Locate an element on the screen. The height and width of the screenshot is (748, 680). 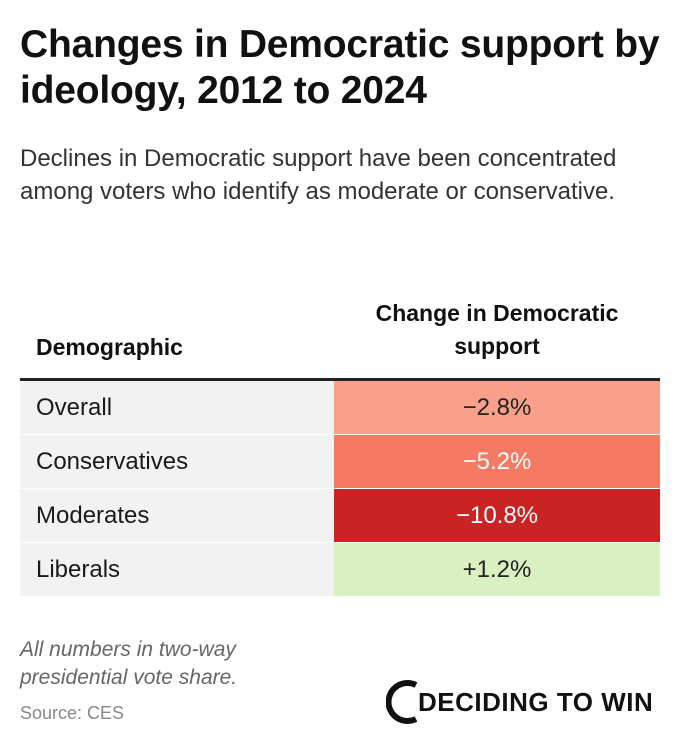
row-label: Conservatives is located at coordinates (112, 461).